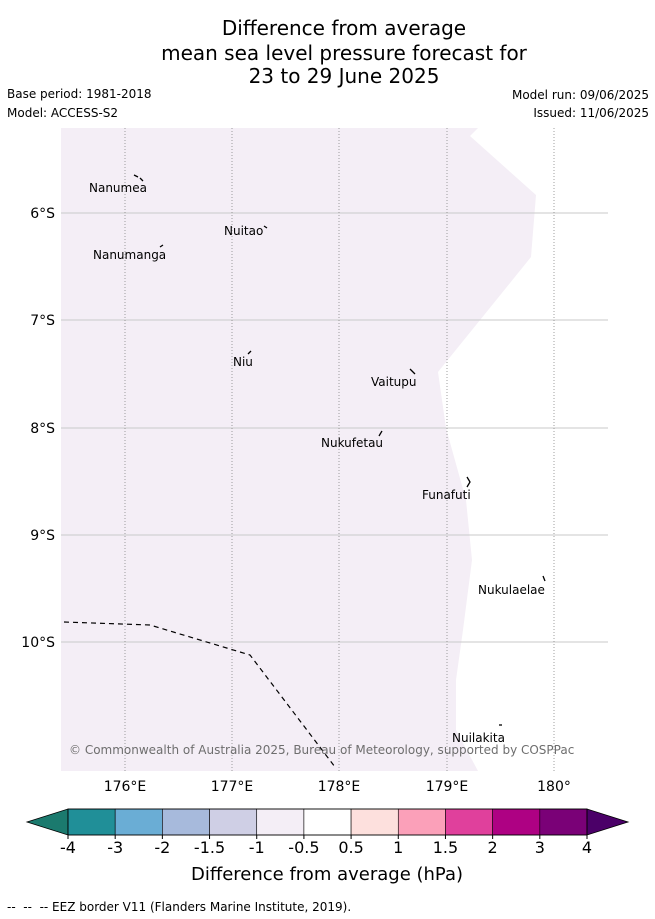  I want to click on island-mark-nanumanga, so click(161, 246).